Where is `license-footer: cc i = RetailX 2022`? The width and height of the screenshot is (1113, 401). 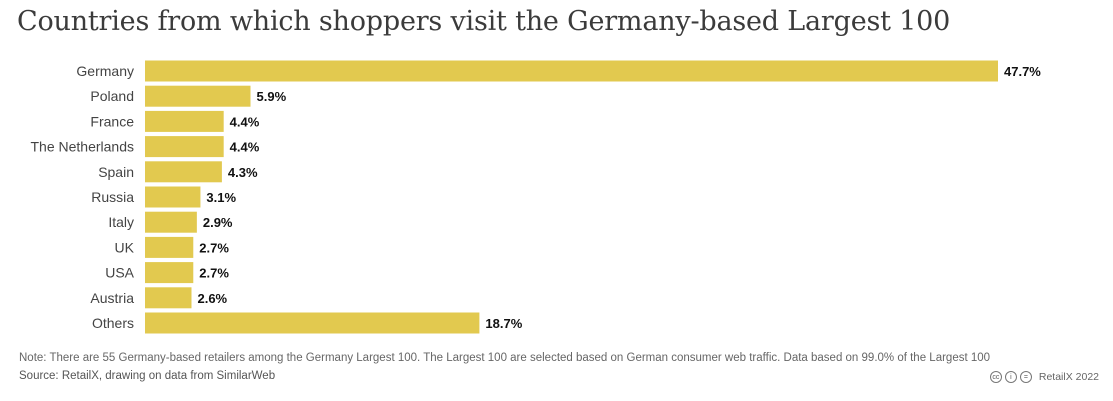 license-footer: cc i = RetailX 2022 is located at coordinates (1044, 377).